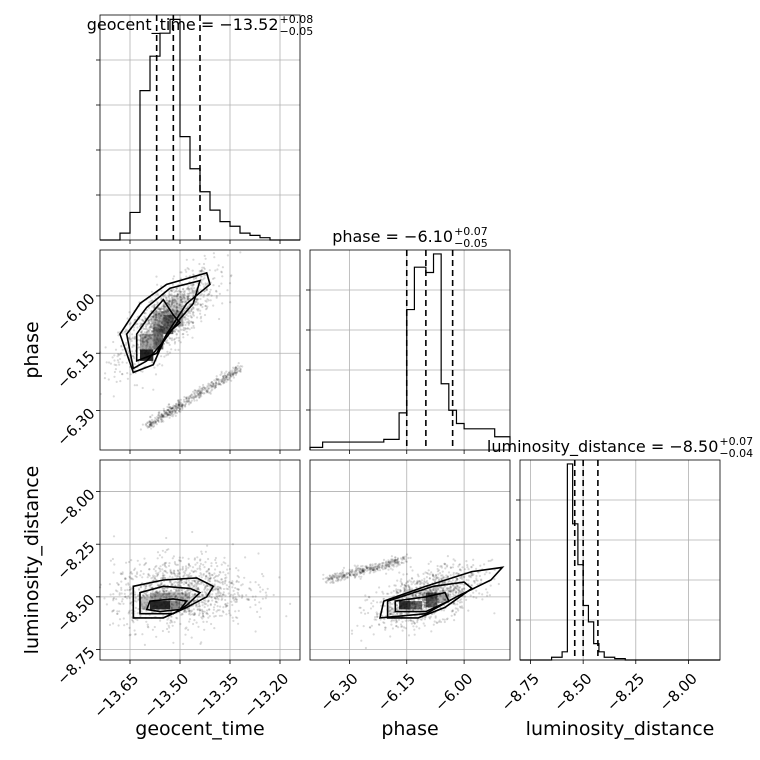 Image resolution: width=760 pixels, height=760 pixels. I want to click on title-geocent_time: geocent_time = −13.52 +0.08−0.05, so click(200, 25).